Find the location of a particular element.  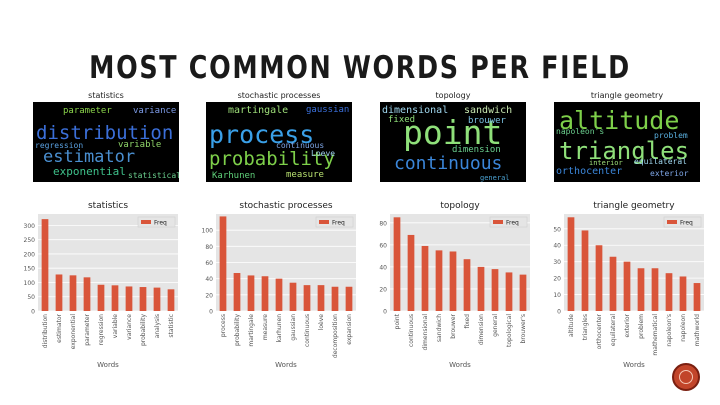

wordcloud-word: martingale is located at coordinates (258, 110).